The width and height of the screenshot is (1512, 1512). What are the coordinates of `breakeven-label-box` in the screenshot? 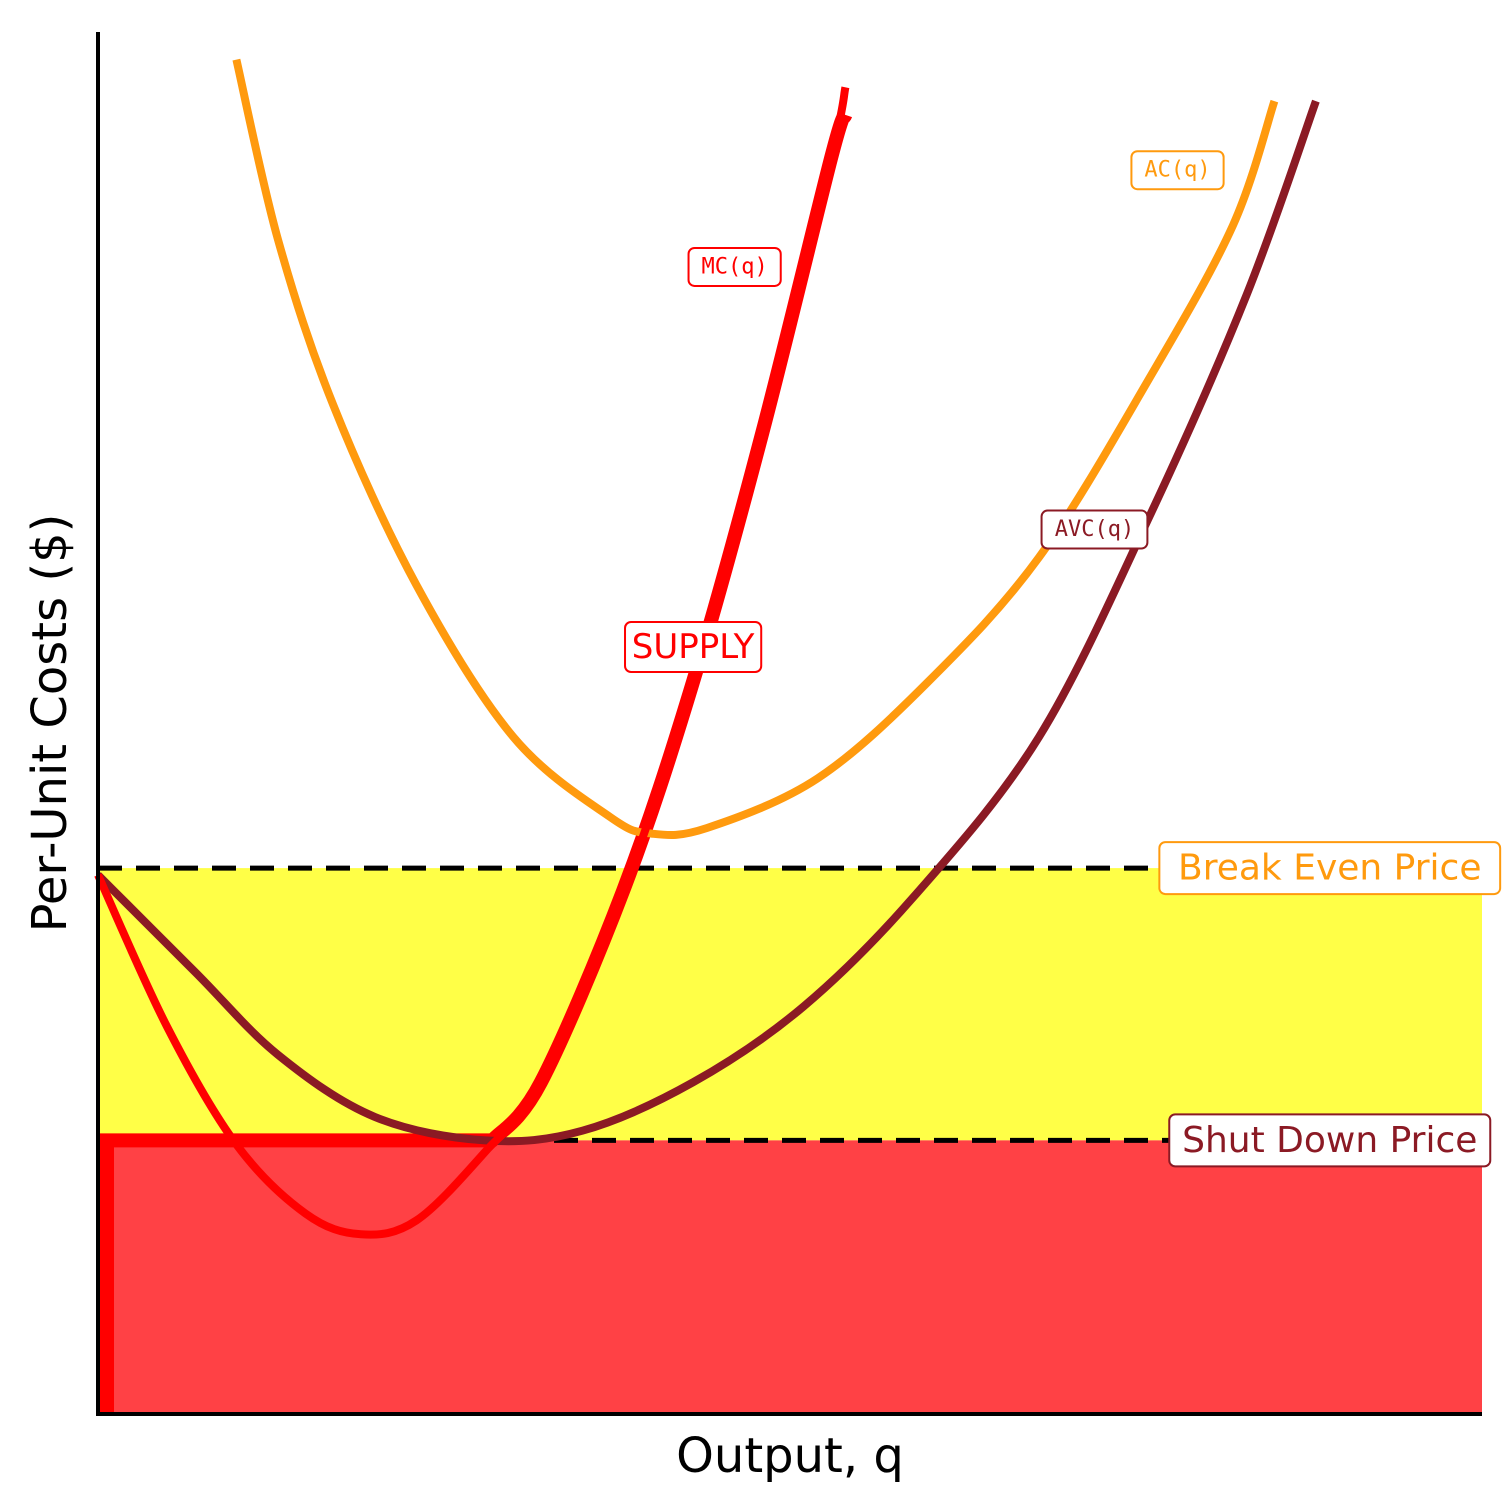 It's located at (1330, 868).